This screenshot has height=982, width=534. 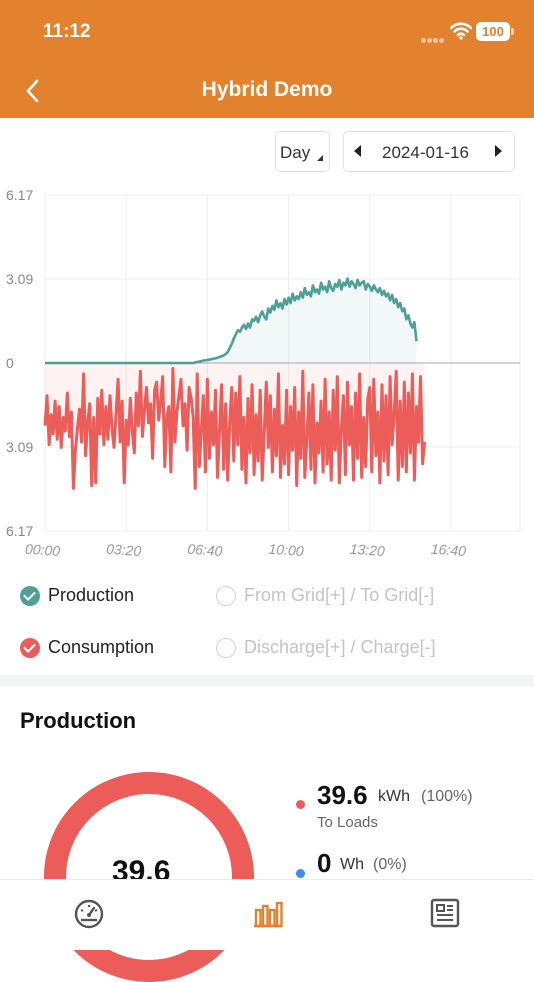 I want to click on section-divider, so click(x=267, y=680).